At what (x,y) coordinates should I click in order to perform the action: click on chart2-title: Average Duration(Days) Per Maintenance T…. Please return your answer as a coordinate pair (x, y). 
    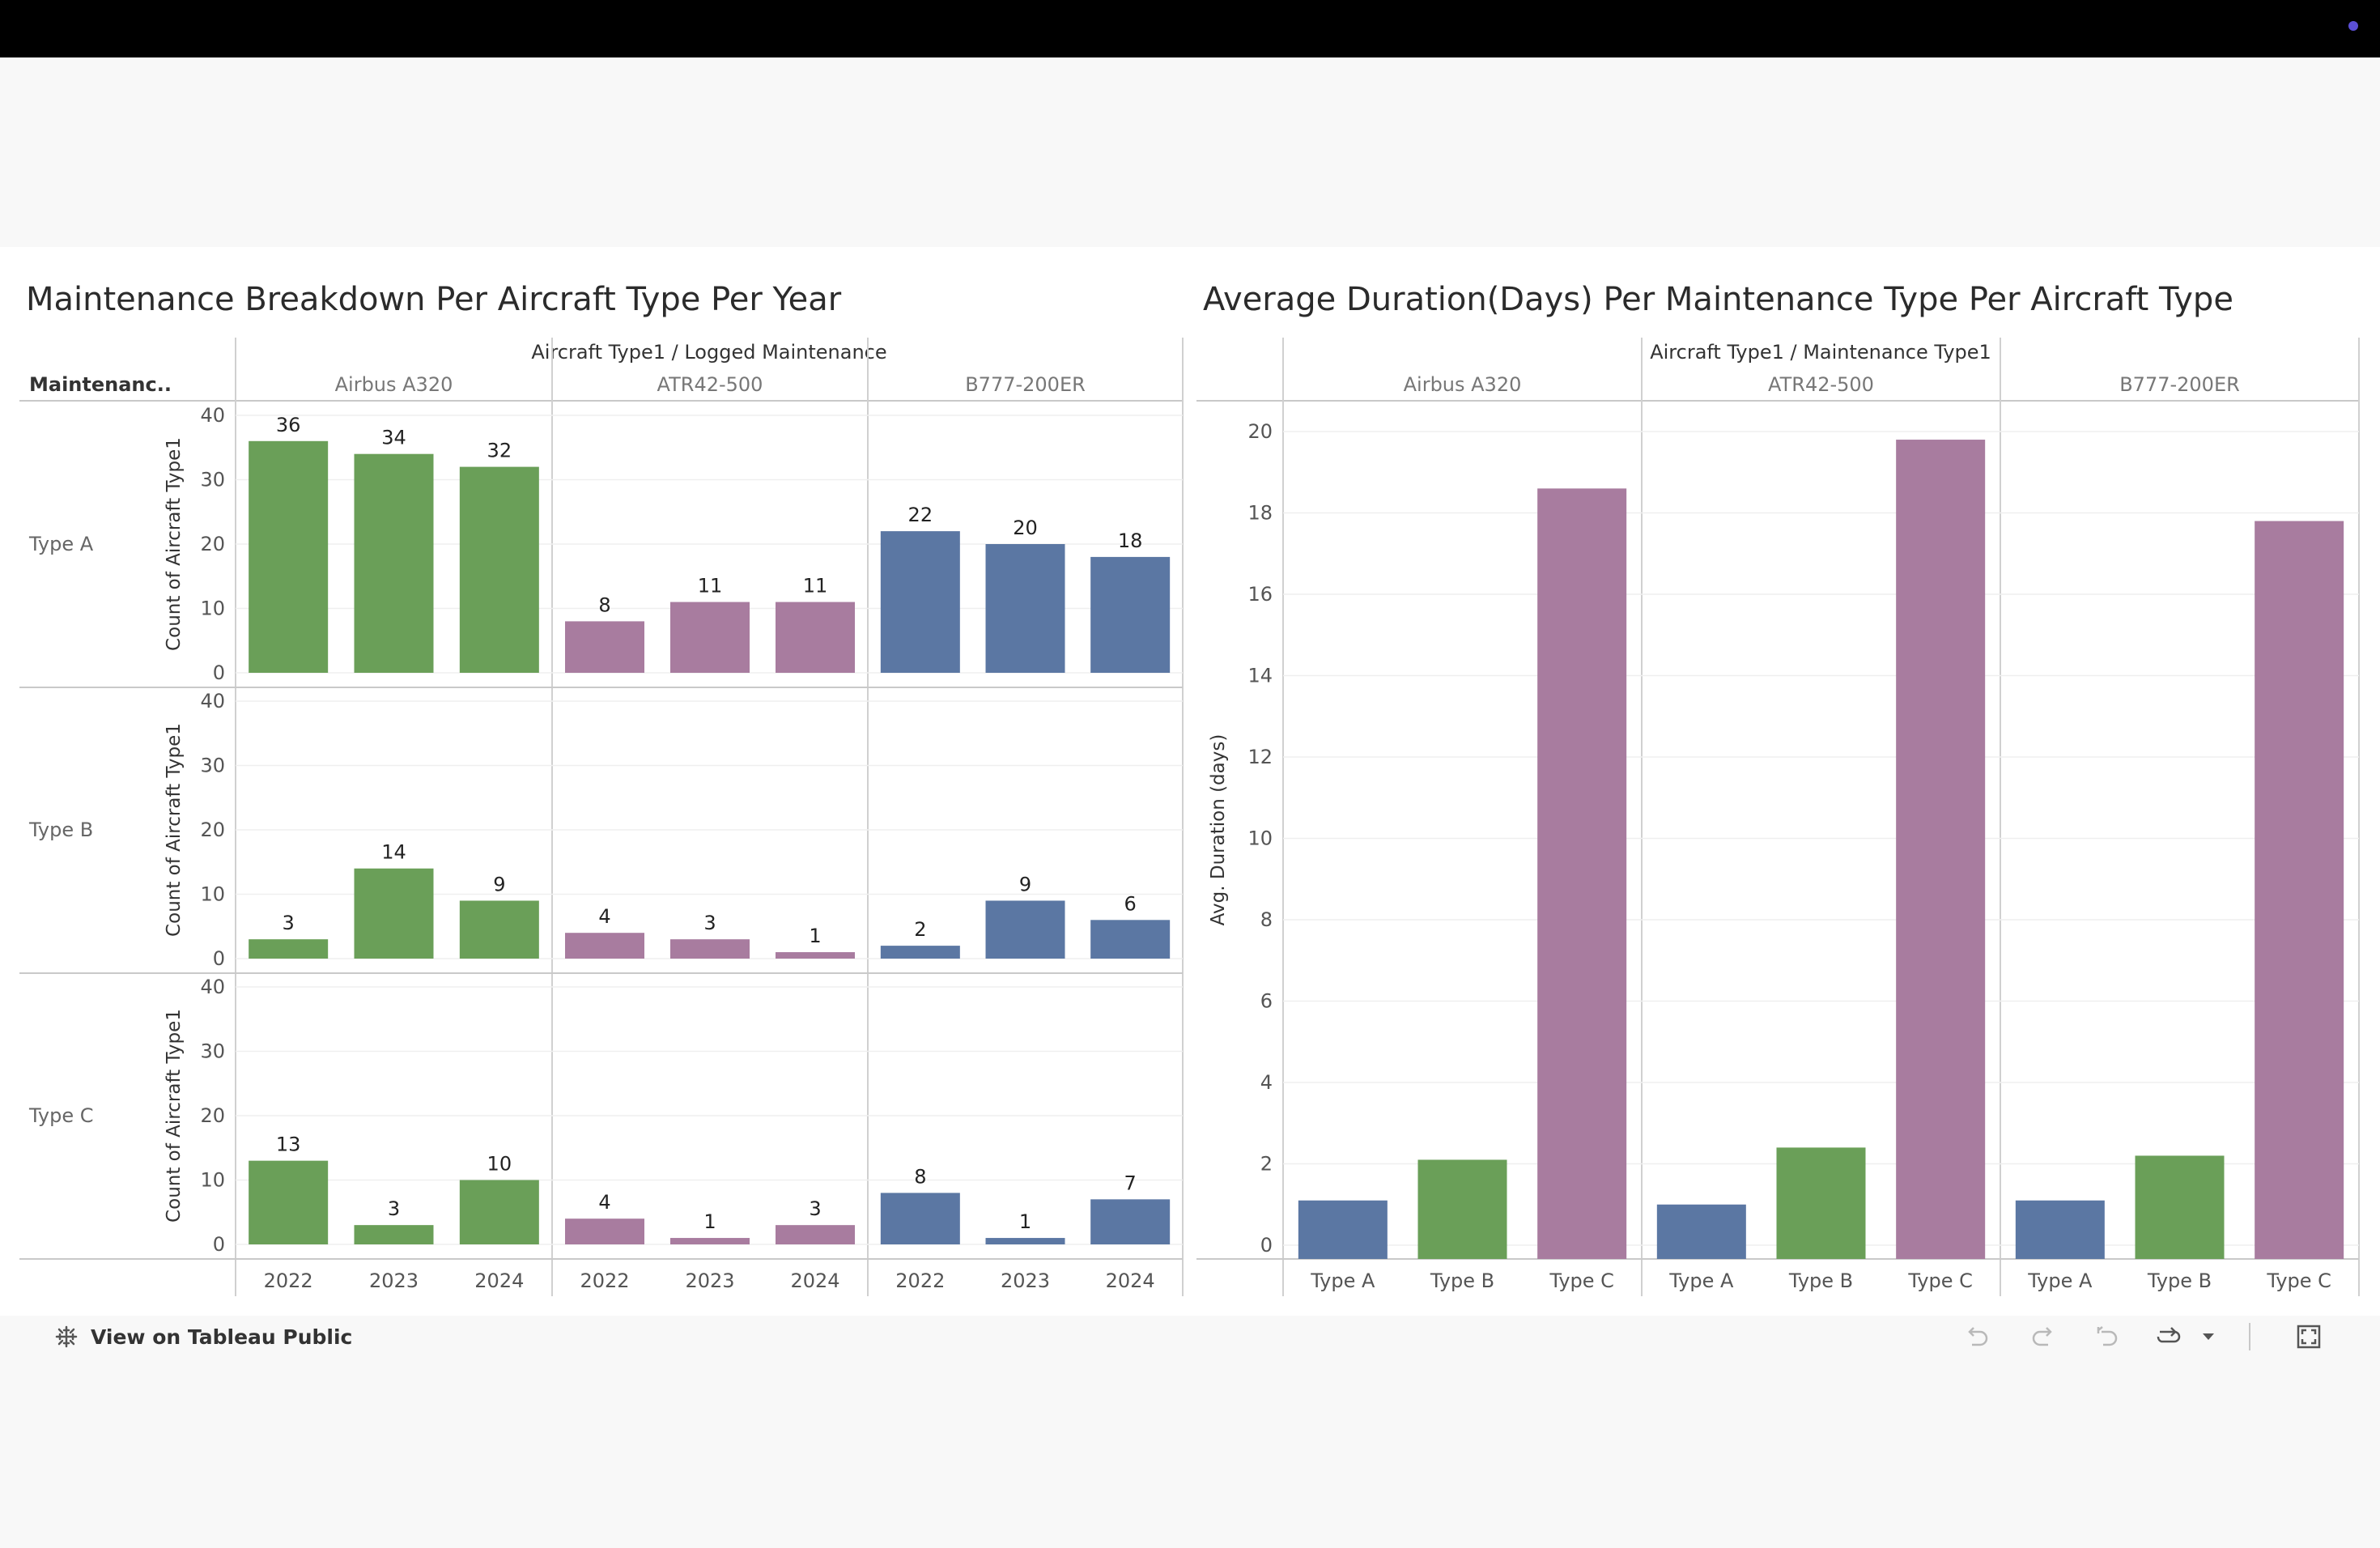
    Looking at the image, I should click on (1718, 299).